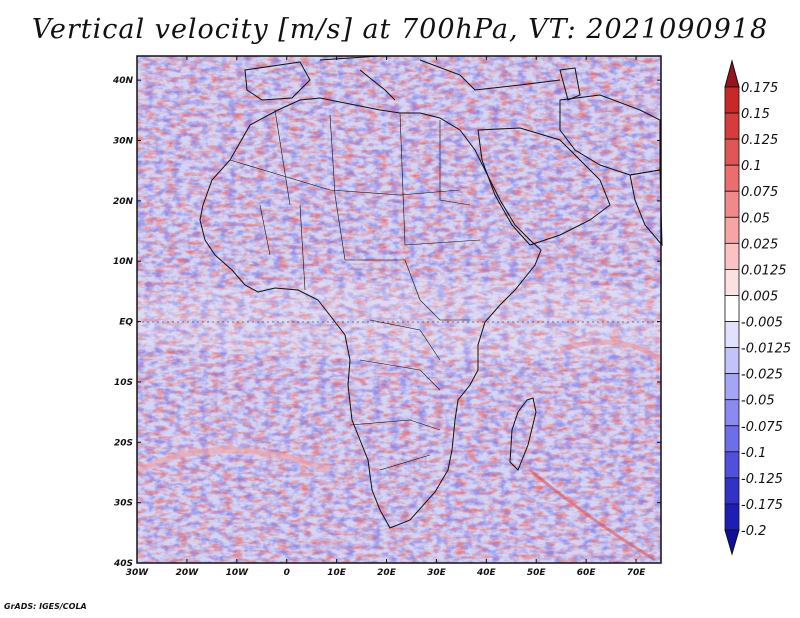  What do you see at coordinates (766, 349) in the screenshot?
I see `colorbar-label: -0.0125` at bounding box center [766, 349].